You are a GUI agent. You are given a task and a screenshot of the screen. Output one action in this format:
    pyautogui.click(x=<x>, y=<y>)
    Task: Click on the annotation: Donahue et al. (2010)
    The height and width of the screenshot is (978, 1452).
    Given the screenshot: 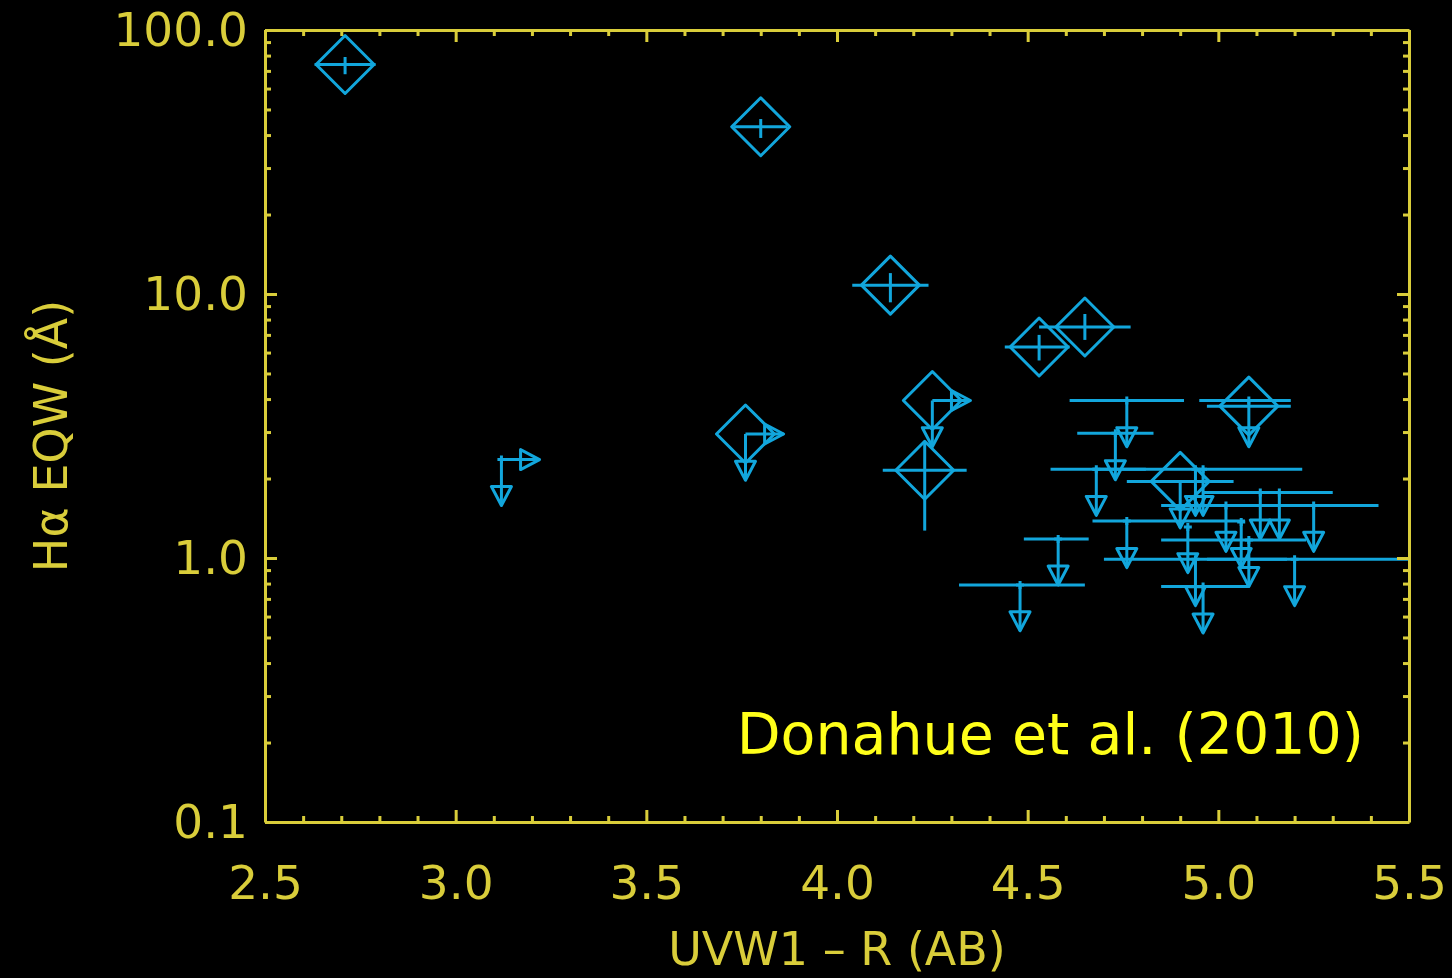 What is the action you would take?
    pyautogui.click(x=1050, y=734)
    